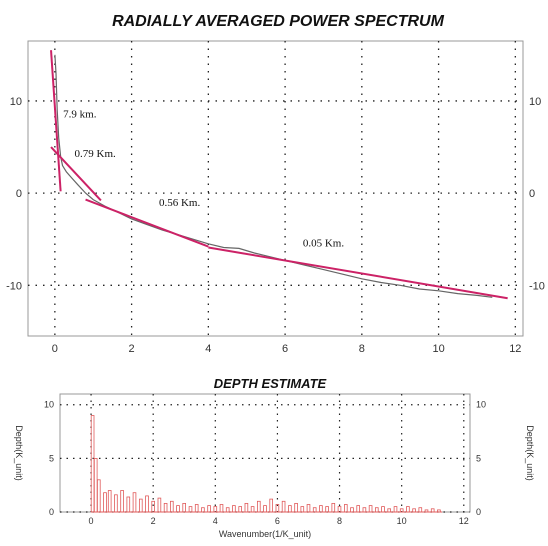 The height and width of the screenshot is (546, 548). I want to click on depth-y-tick-right: 10, so click(481, 405).